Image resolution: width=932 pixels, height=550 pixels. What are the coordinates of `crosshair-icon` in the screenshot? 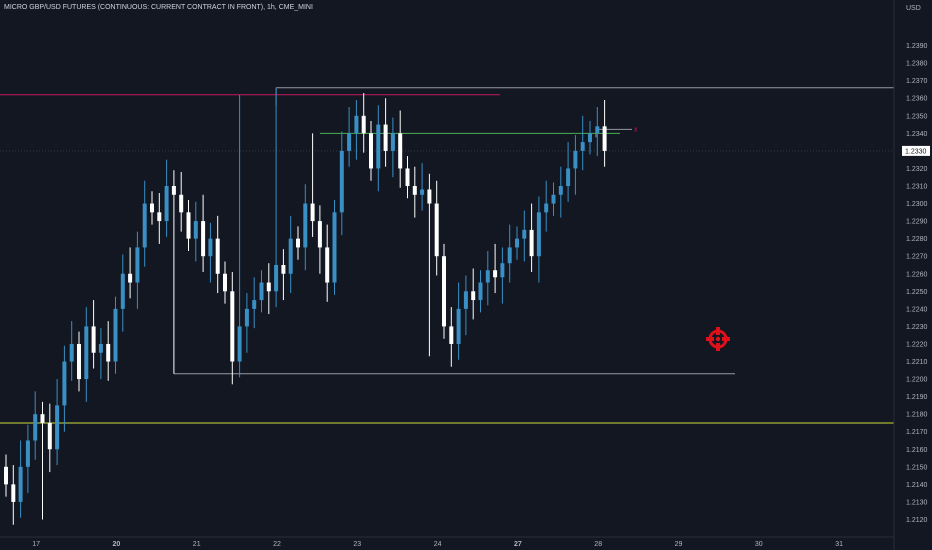 It's located at (718, 339).